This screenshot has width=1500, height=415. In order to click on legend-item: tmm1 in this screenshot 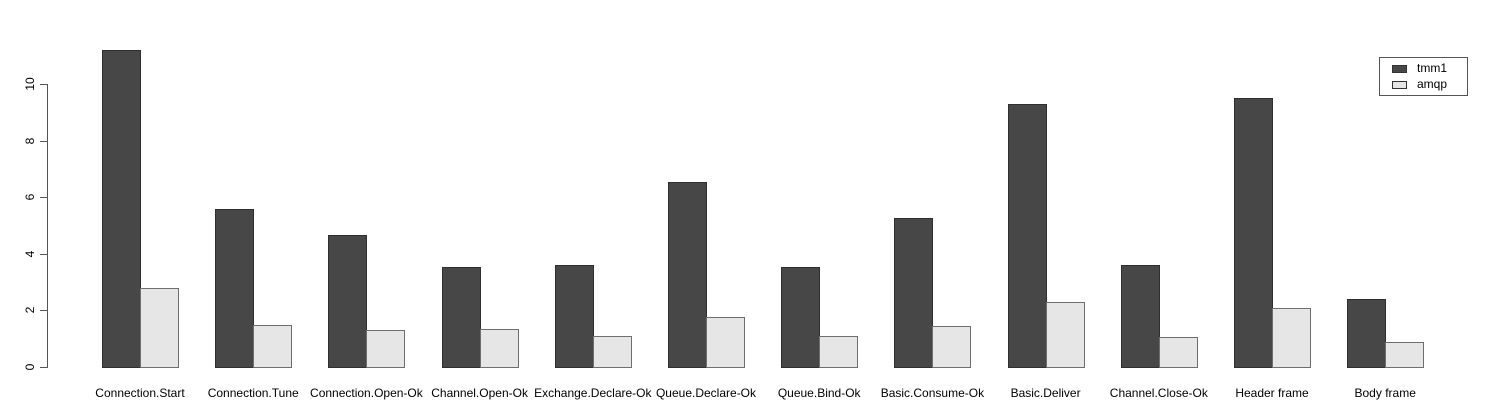, I will do `click(1424, 68)`.